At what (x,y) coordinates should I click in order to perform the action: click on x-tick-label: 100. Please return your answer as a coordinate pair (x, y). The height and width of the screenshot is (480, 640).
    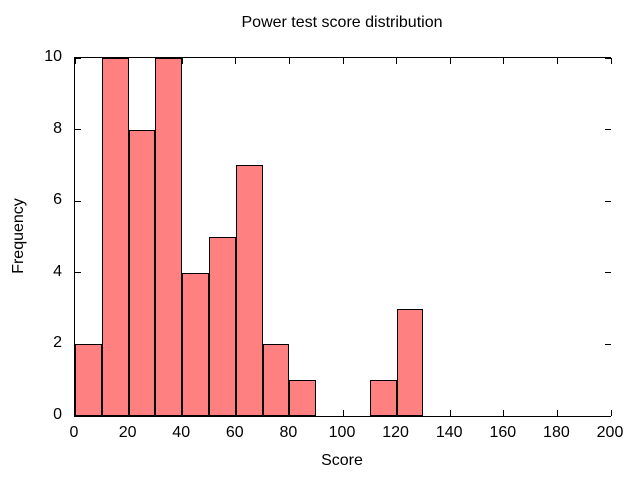
    Looking at the image, I should click on (342, 432).